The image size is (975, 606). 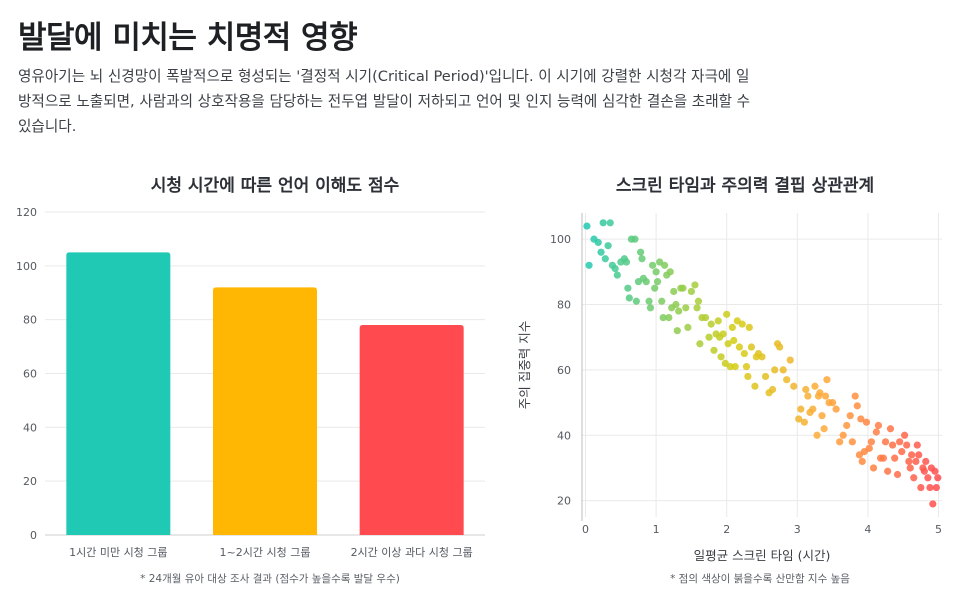 What do you see at coordinates (564, 370) in the screenshot?
I see `scatter-y-tick-label: 60` at bounding box center [564, 370].